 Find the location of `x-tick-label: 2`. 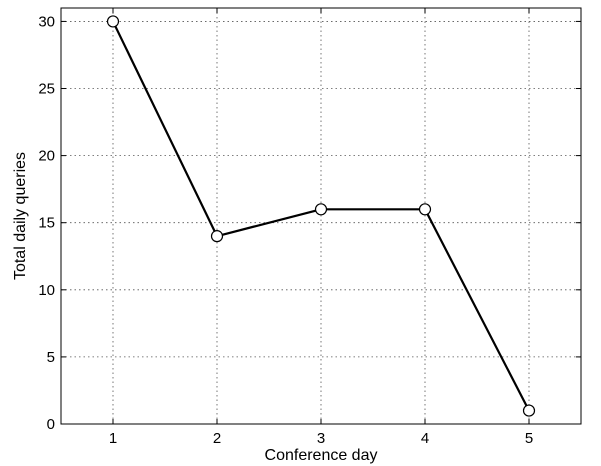

x-tick-label: 2 is located at coordinates (217, 438).